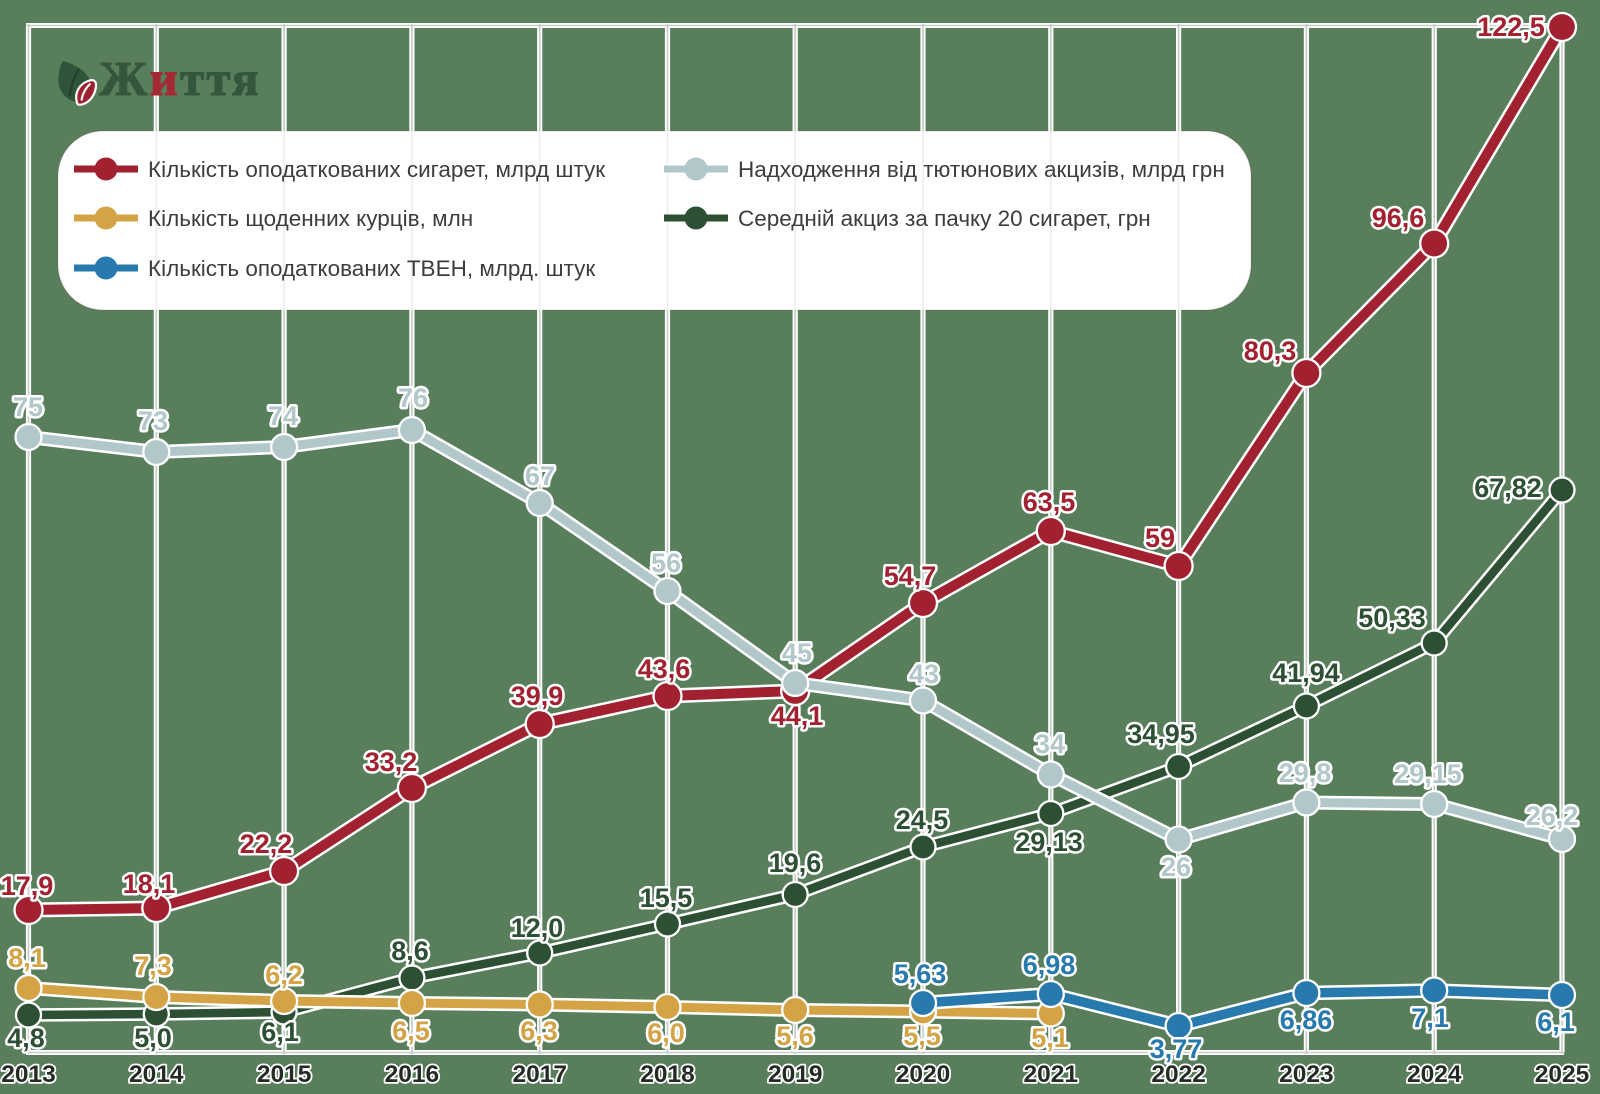 The height and width of the screenshot is (1094, 1600). I want to click on svg-text: 4,8, so click(26, 1038).